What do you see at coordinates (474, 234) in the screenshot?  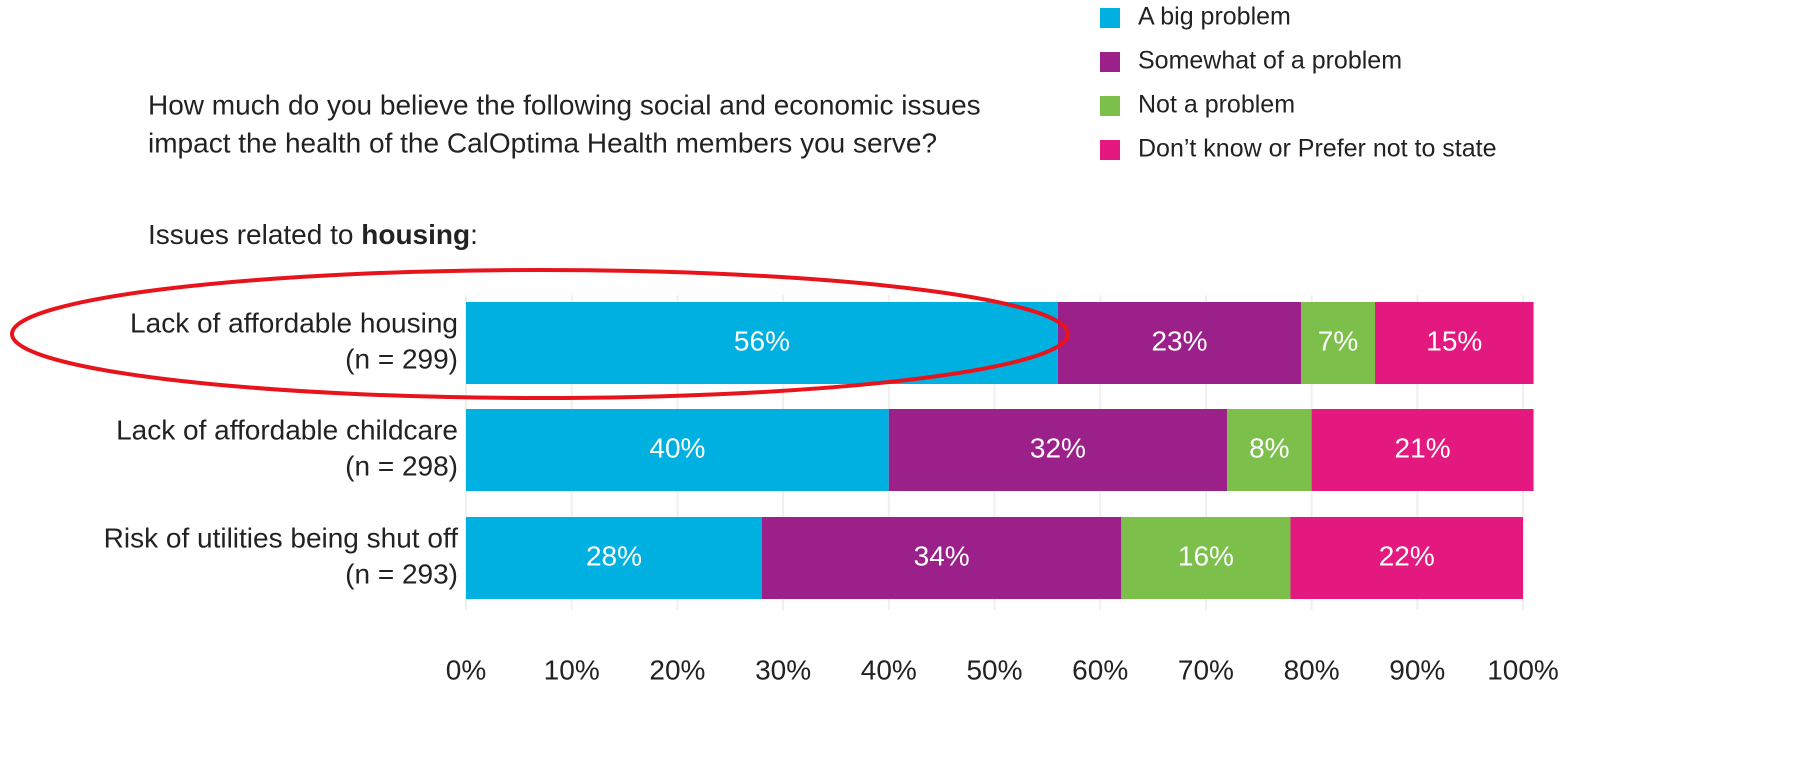 I see `subtitle-part: :` at bounding box center [474, 234].